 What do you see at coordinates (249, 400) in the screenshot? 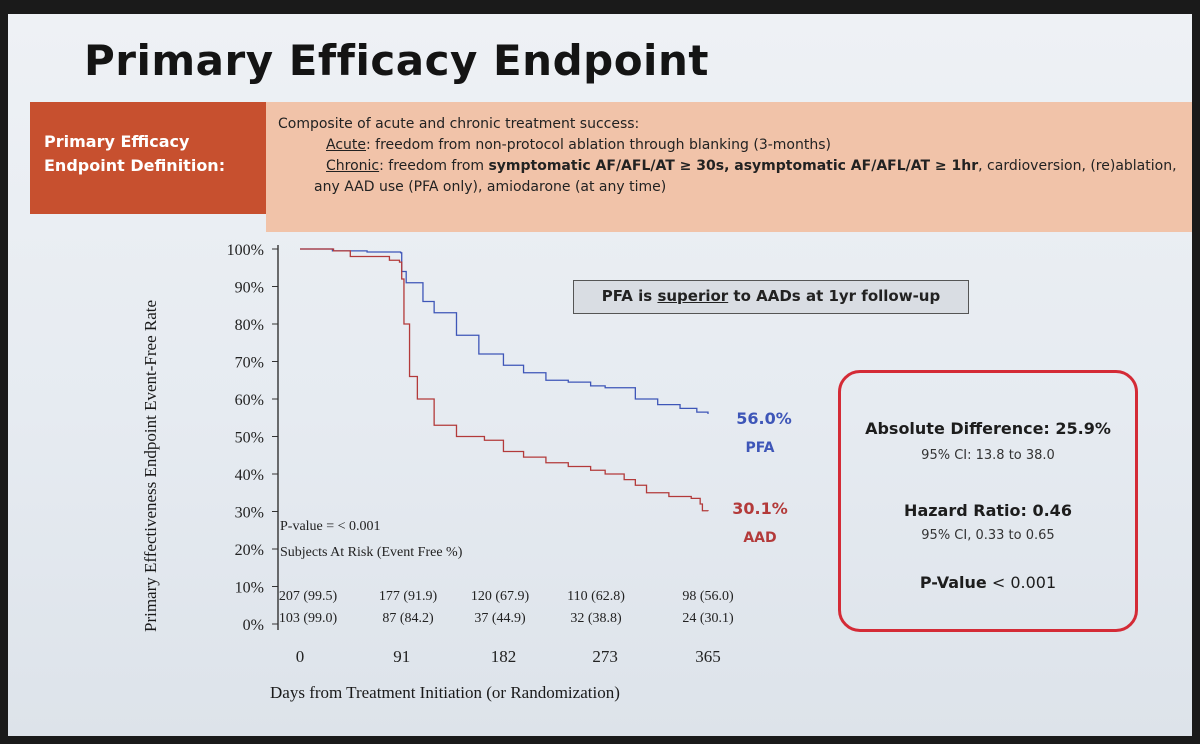
I see `y-tick-label: 60%` at bounding box center [249, 400].